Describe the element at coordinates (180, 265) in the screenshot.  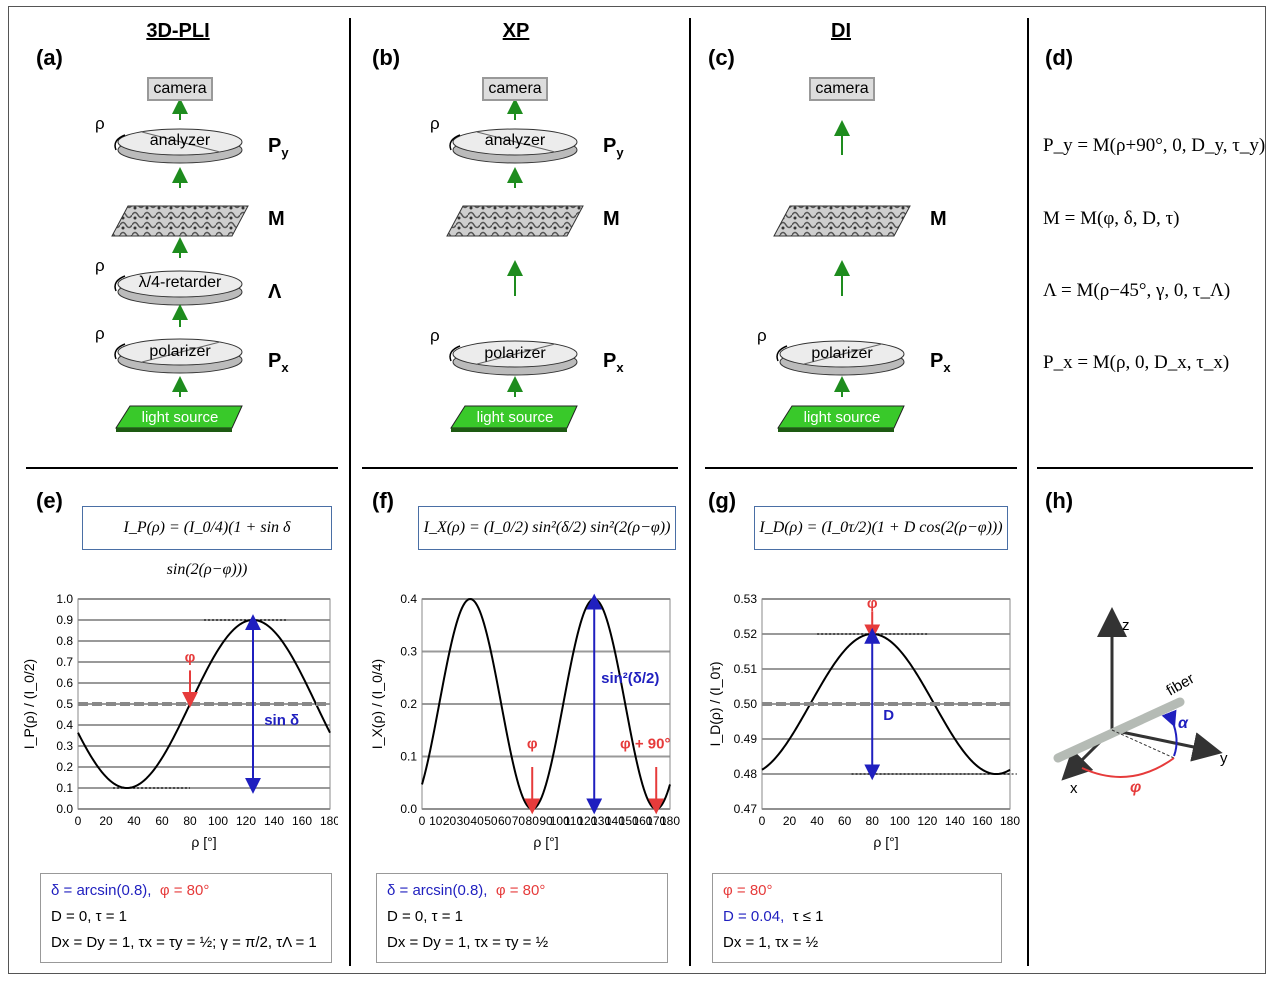
I see `setup-a` at that location.